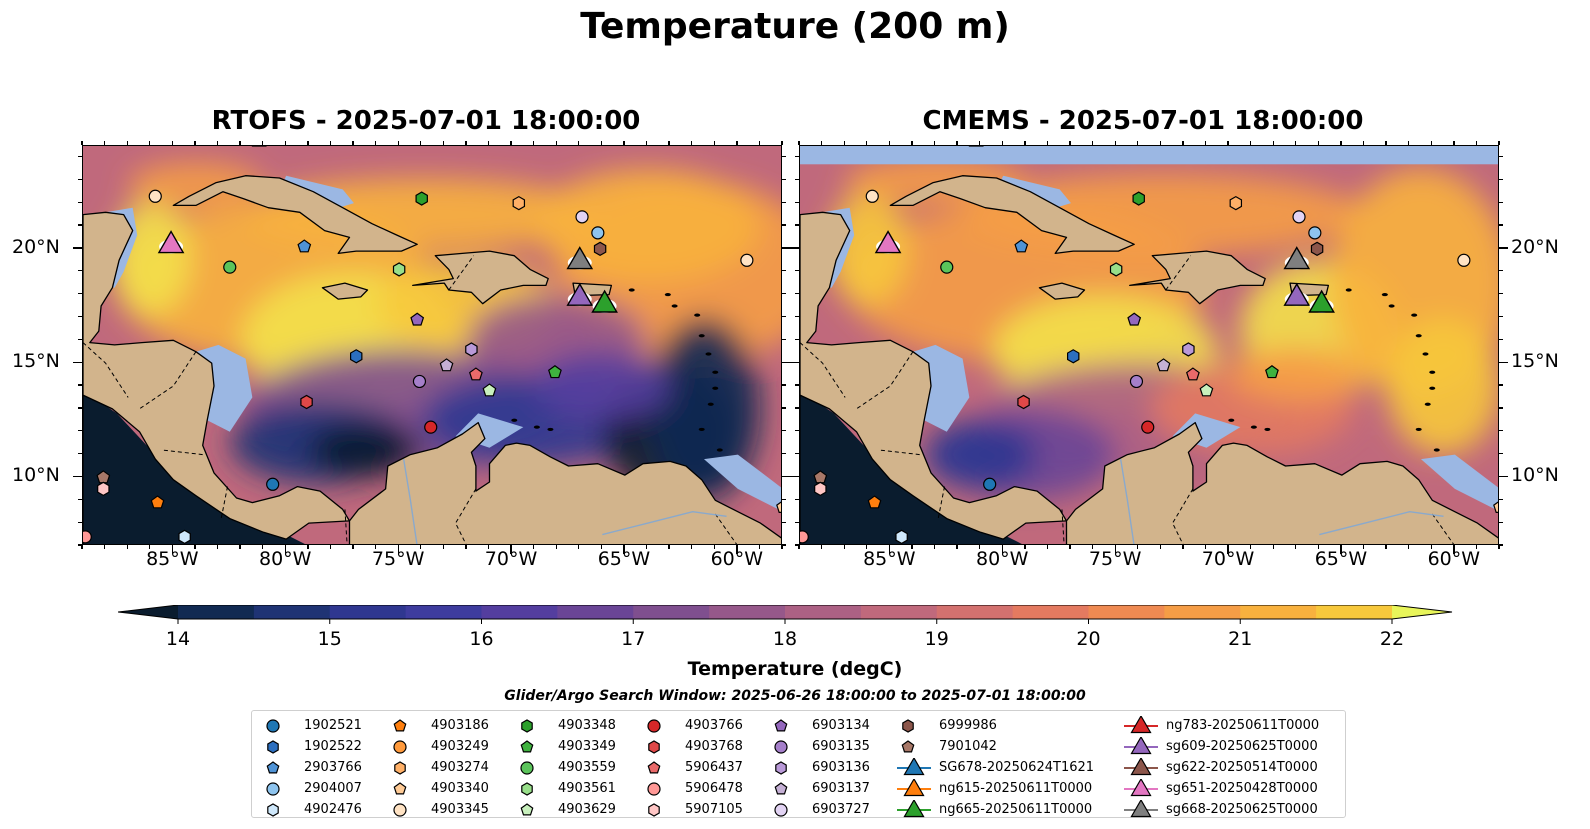  I want to click on glider-marker-sg651, so click(171, 242).